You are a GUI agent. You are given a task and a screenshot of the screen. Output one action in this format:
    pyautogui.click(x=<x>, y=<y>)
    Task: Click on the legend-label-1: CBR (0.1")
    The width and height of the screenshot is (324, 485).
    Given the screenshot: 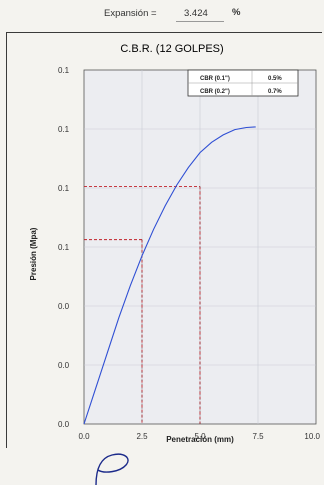 What is the action you would take?
    pyautogui.click(x=215, y=79)
    